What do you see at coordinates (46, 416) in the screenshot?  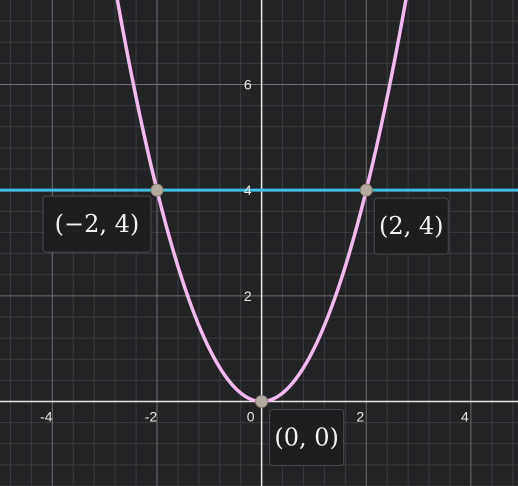 I see `x-tick-label: -4` at bounding box center [46, 416].